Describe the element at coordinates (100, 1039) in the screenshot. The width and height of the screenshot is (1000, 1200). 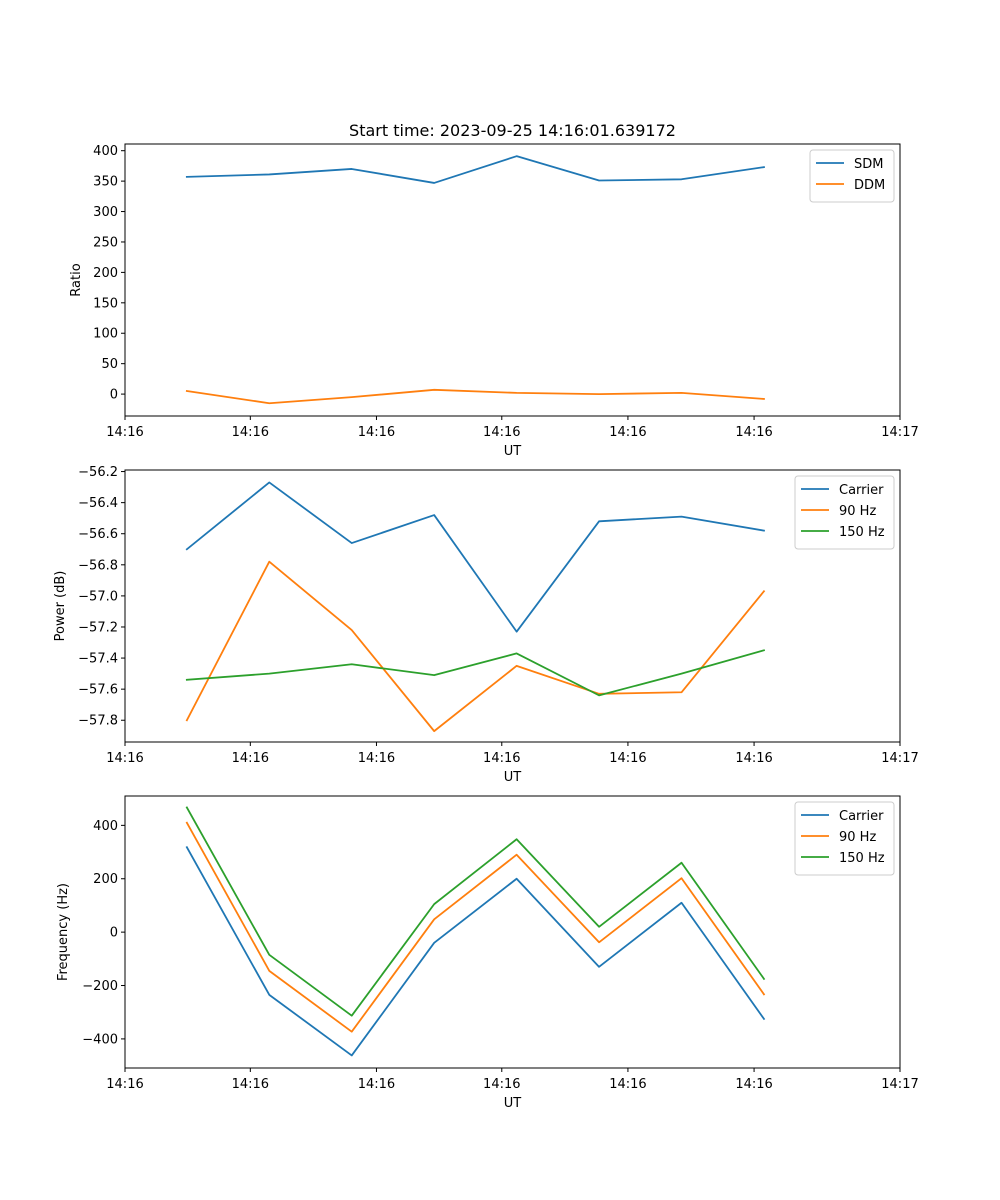
I see `y-tick-label: −400` at that location.